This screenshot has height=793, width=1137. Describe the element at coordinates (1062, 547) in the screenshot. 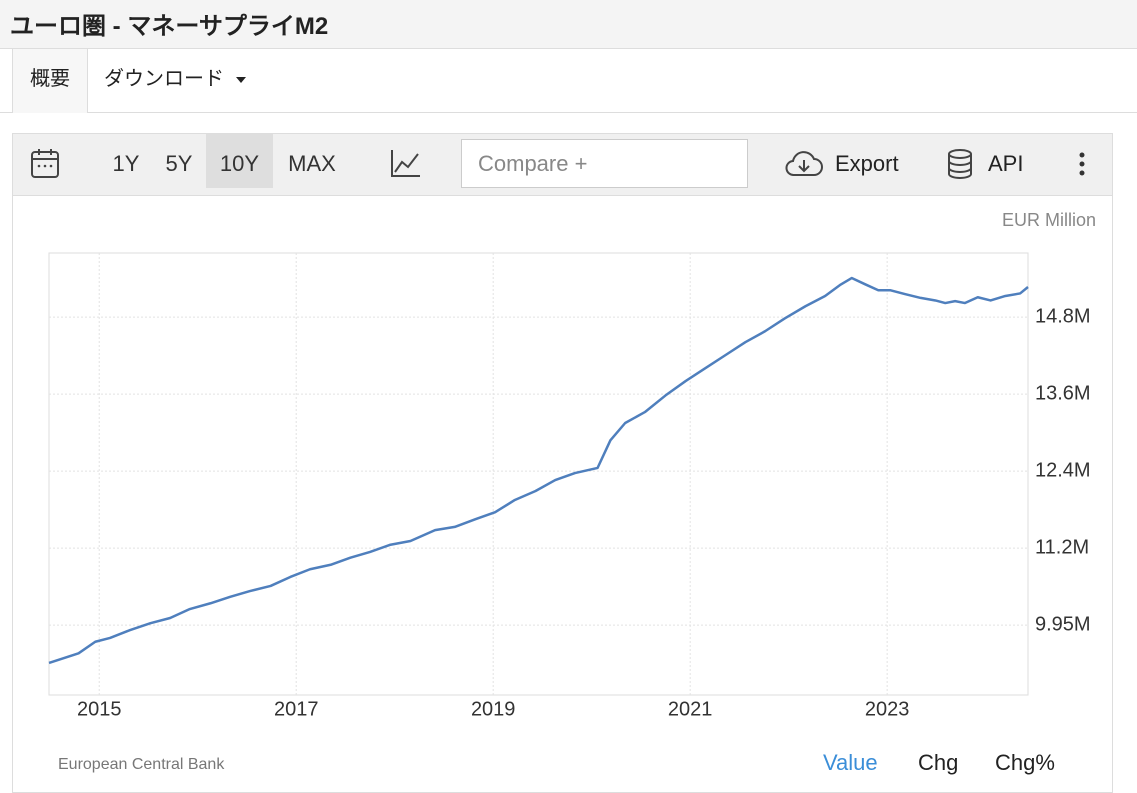

I see `y-tick-label: 11.2M` at that location.